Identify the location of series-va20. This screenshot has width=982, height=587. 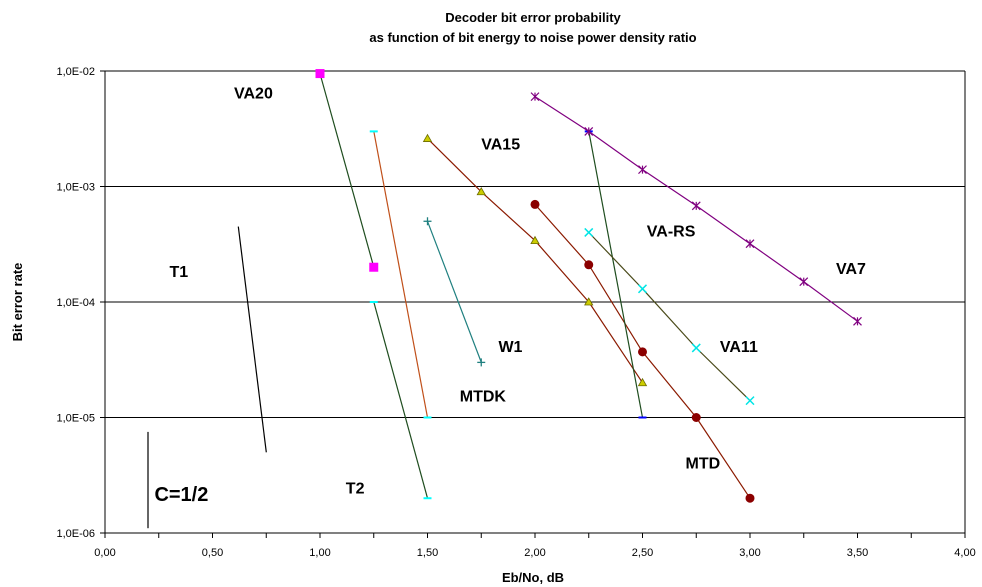
(347, 170).